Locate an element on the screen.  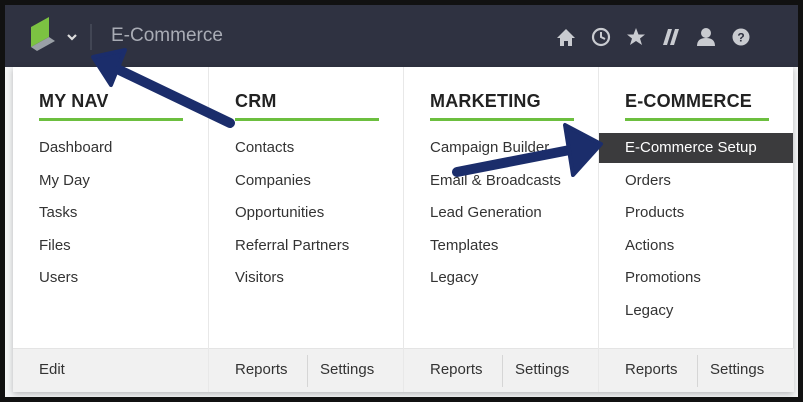
menu-item: Companies is located at coordinates (273, 180).